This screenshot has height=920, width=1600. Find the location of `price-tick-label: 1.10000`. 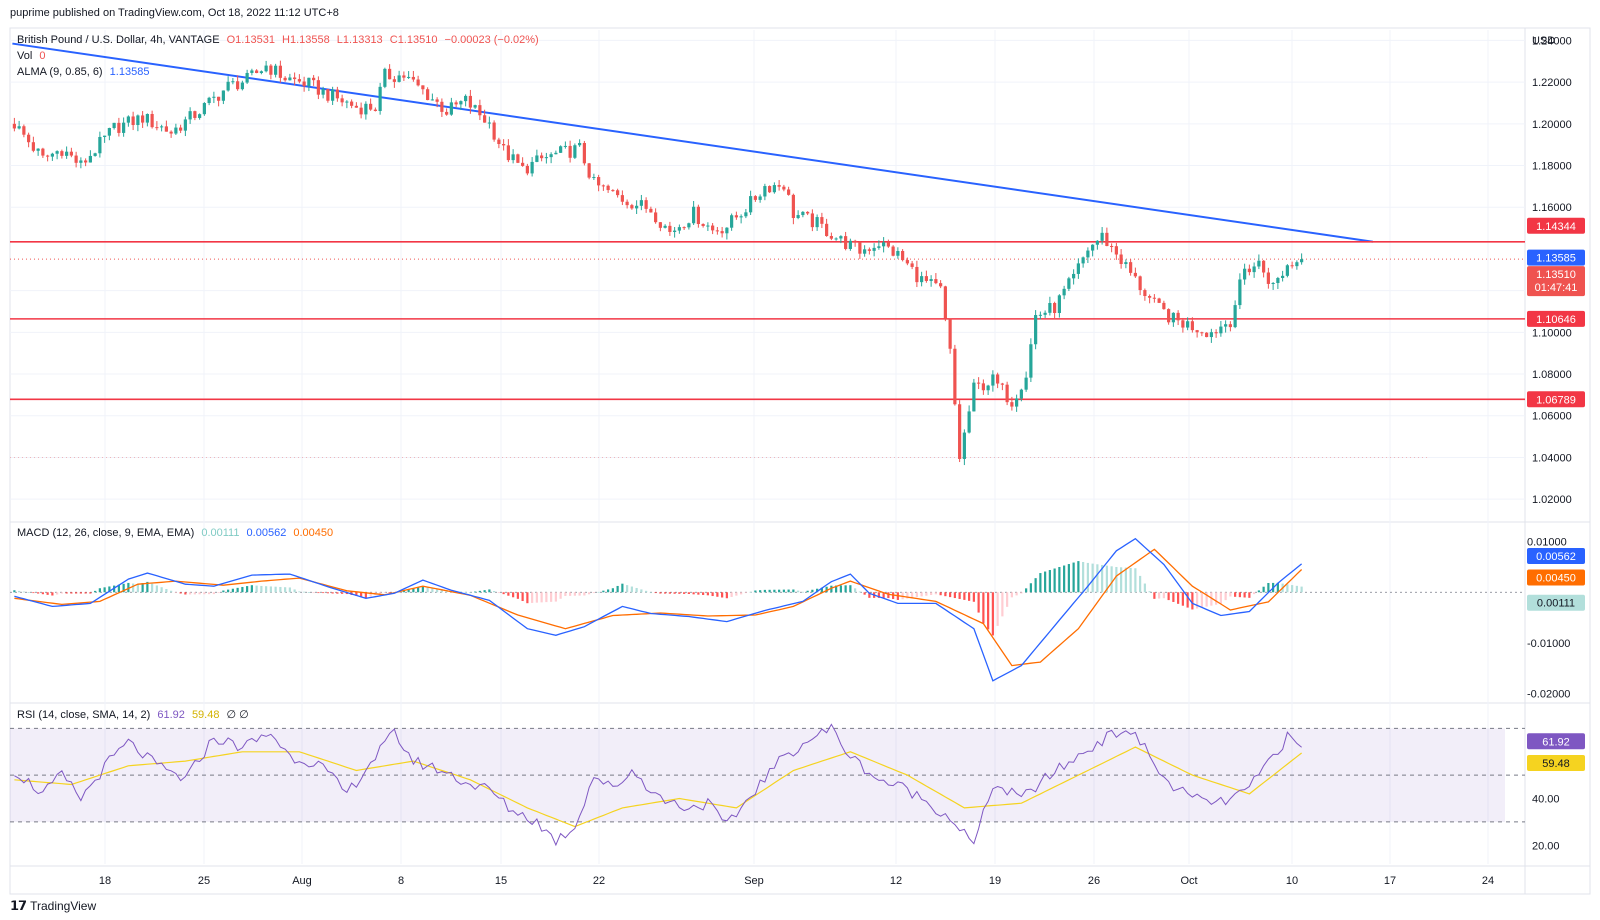

price-tick-label: 1.10000 is located at coordinates (1552, 333).